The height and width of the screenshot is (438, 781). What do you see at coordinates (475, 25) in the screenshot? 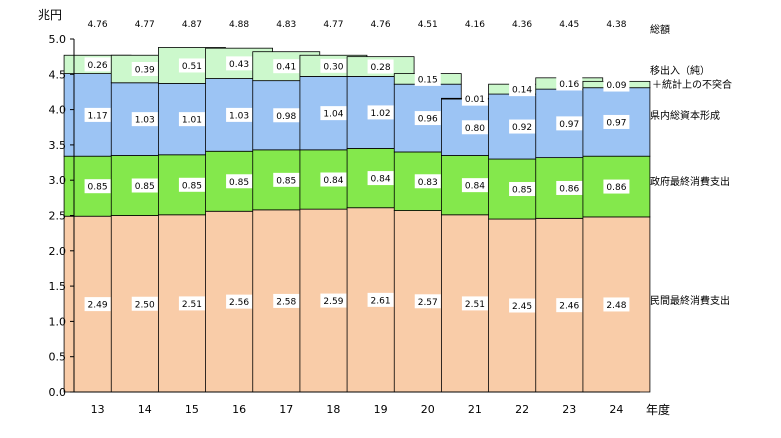
I see `total-label-21: 4.16` at bounding box center [475, 25].